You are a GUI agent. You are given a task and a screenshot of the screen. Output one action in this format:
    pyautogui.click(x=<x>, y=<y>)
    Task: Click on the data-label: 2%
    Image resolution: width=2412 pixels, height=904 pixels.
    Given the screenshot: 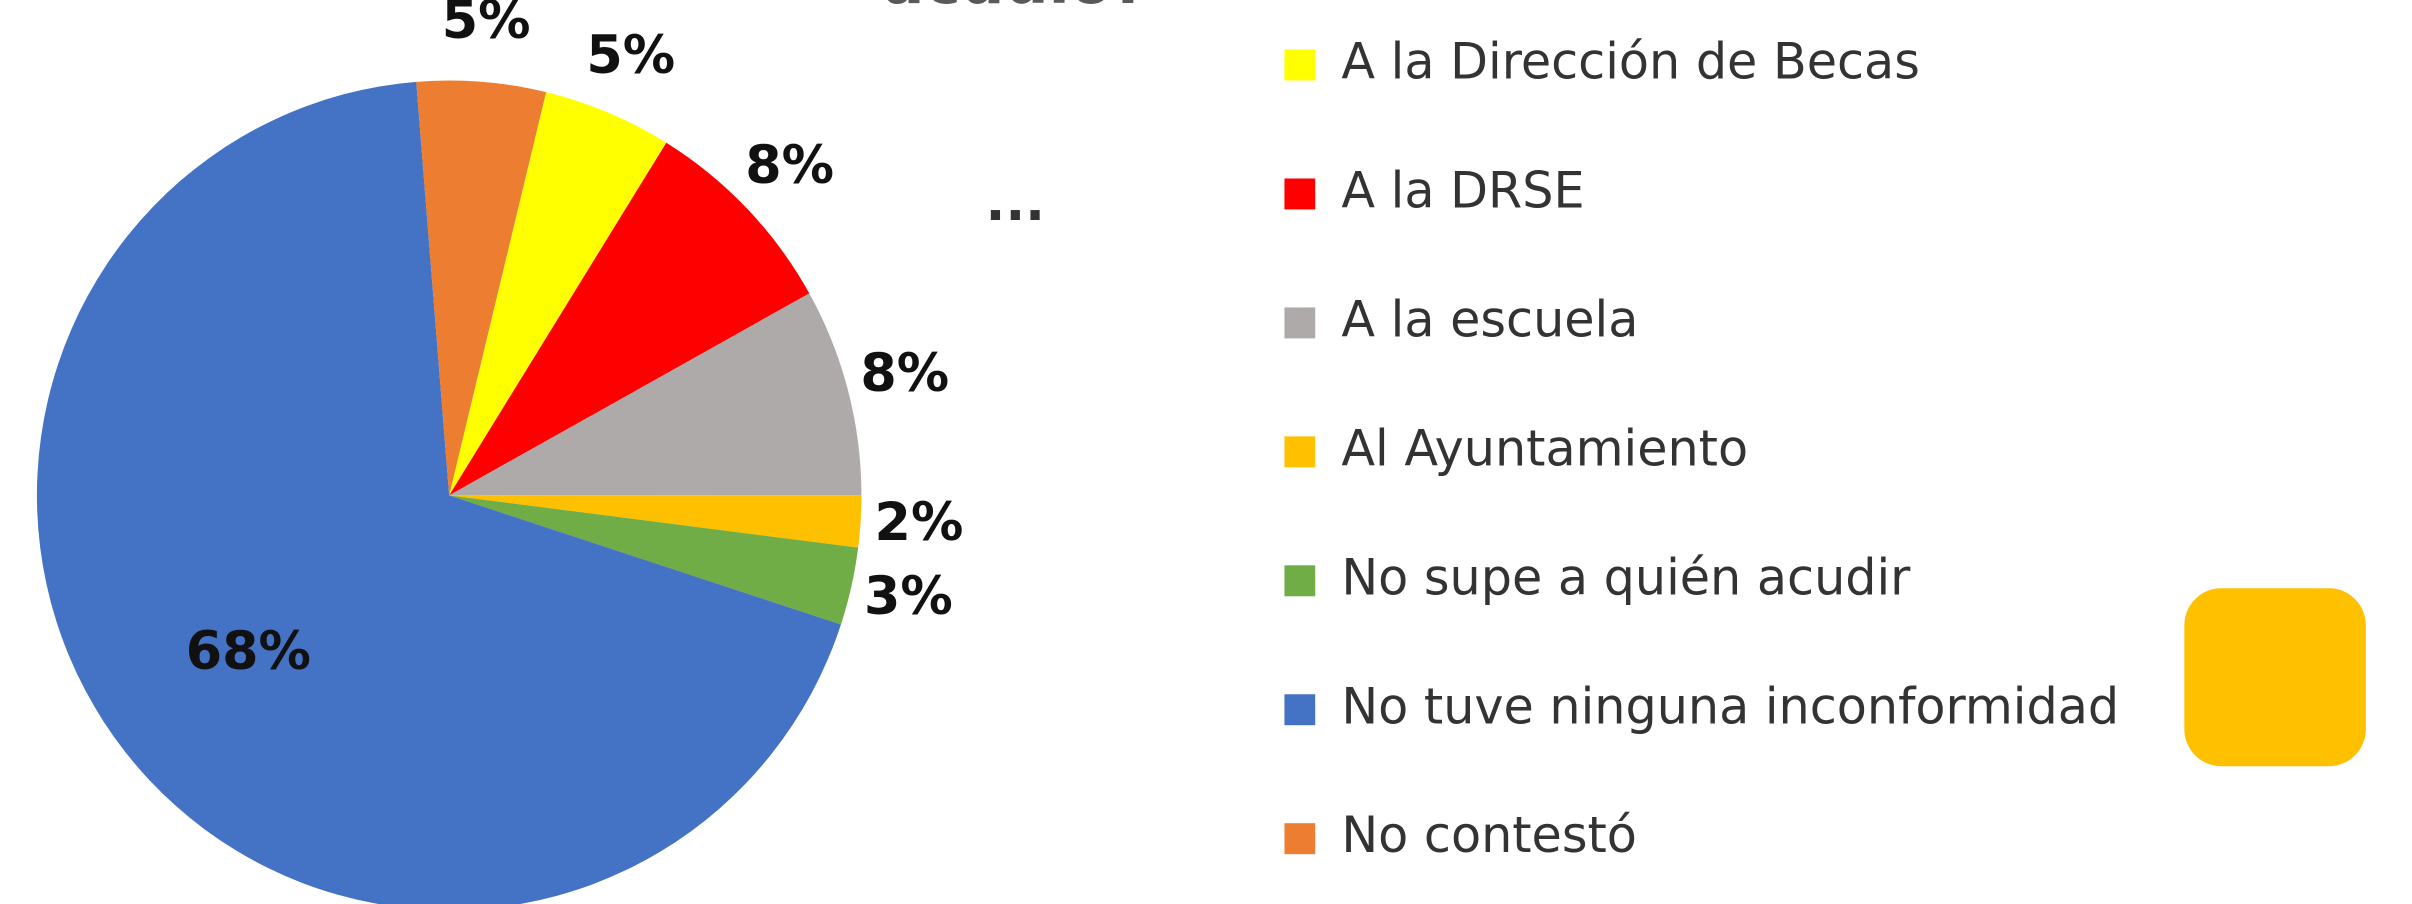 What is the action you would take?
    pyautogui.click(x=919, y=522)
    